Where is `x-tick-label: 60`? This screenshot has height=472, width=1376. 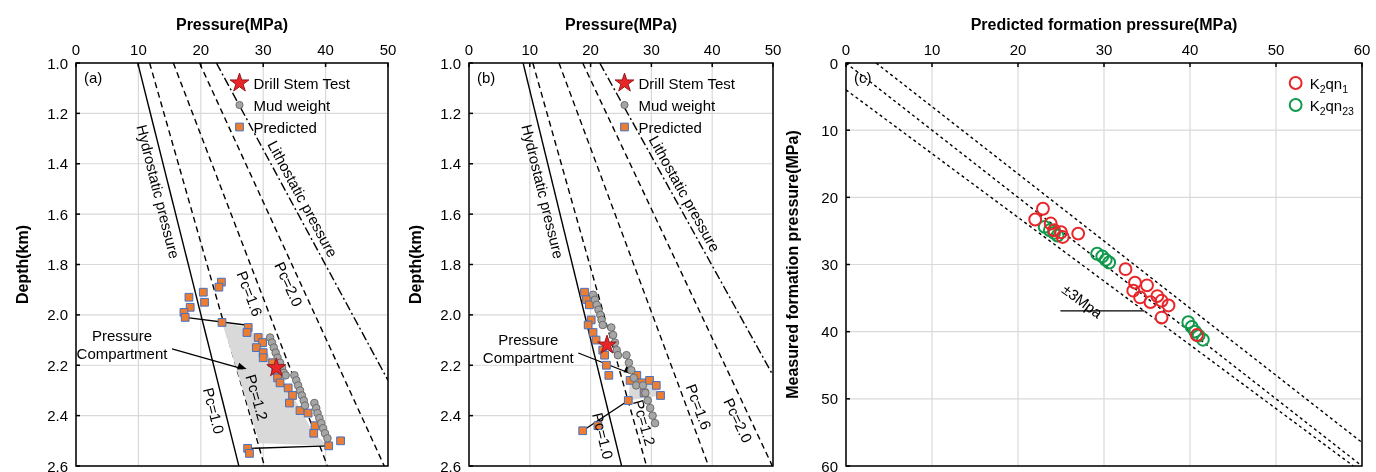 x-tick-label: 60 is located at coordinates (1362, 49).